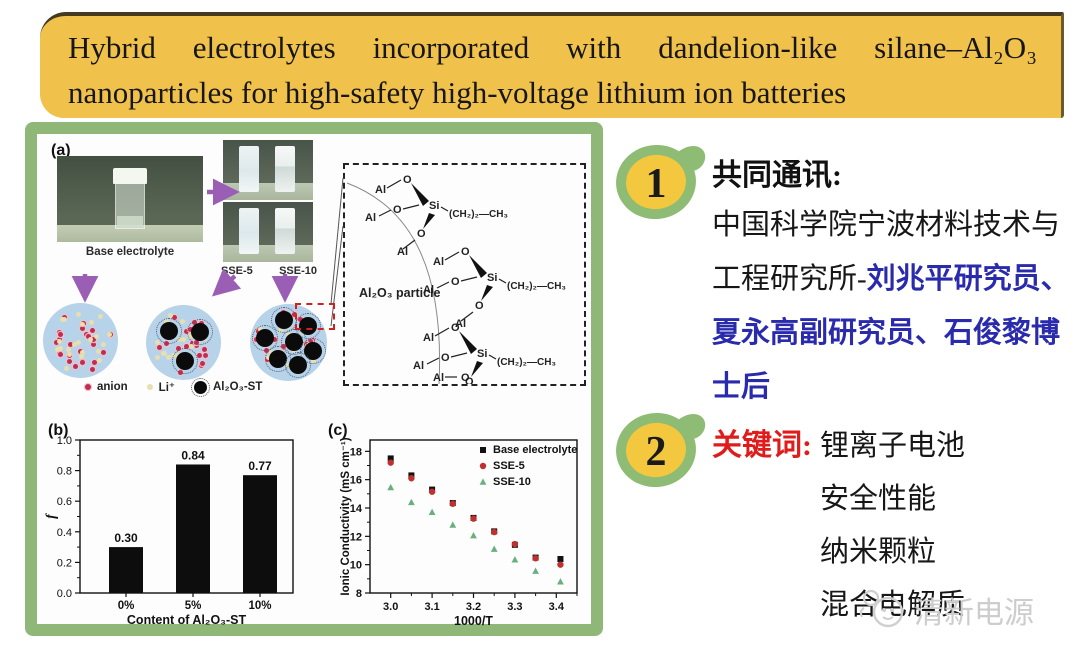 This screenshot has width=1080, height=650. I want to click on svg-text: SSE-5, so click(509, 466).